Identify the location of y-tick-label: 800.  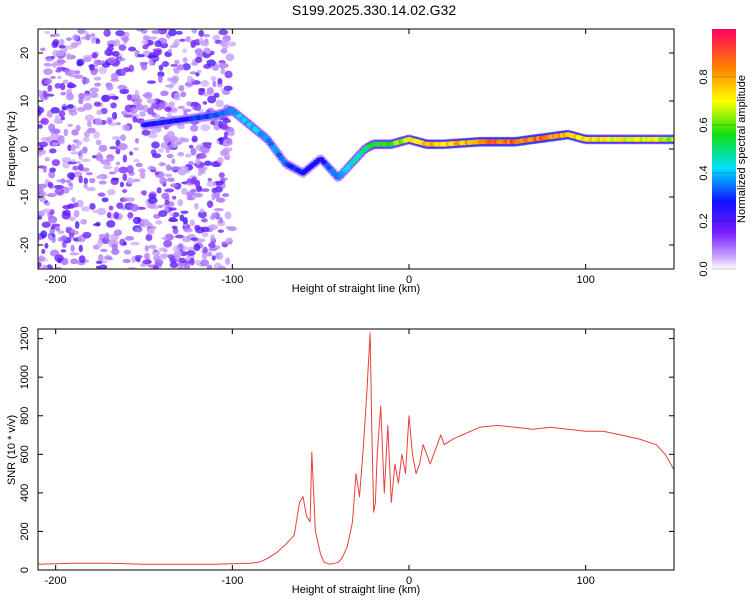
(25, 416).